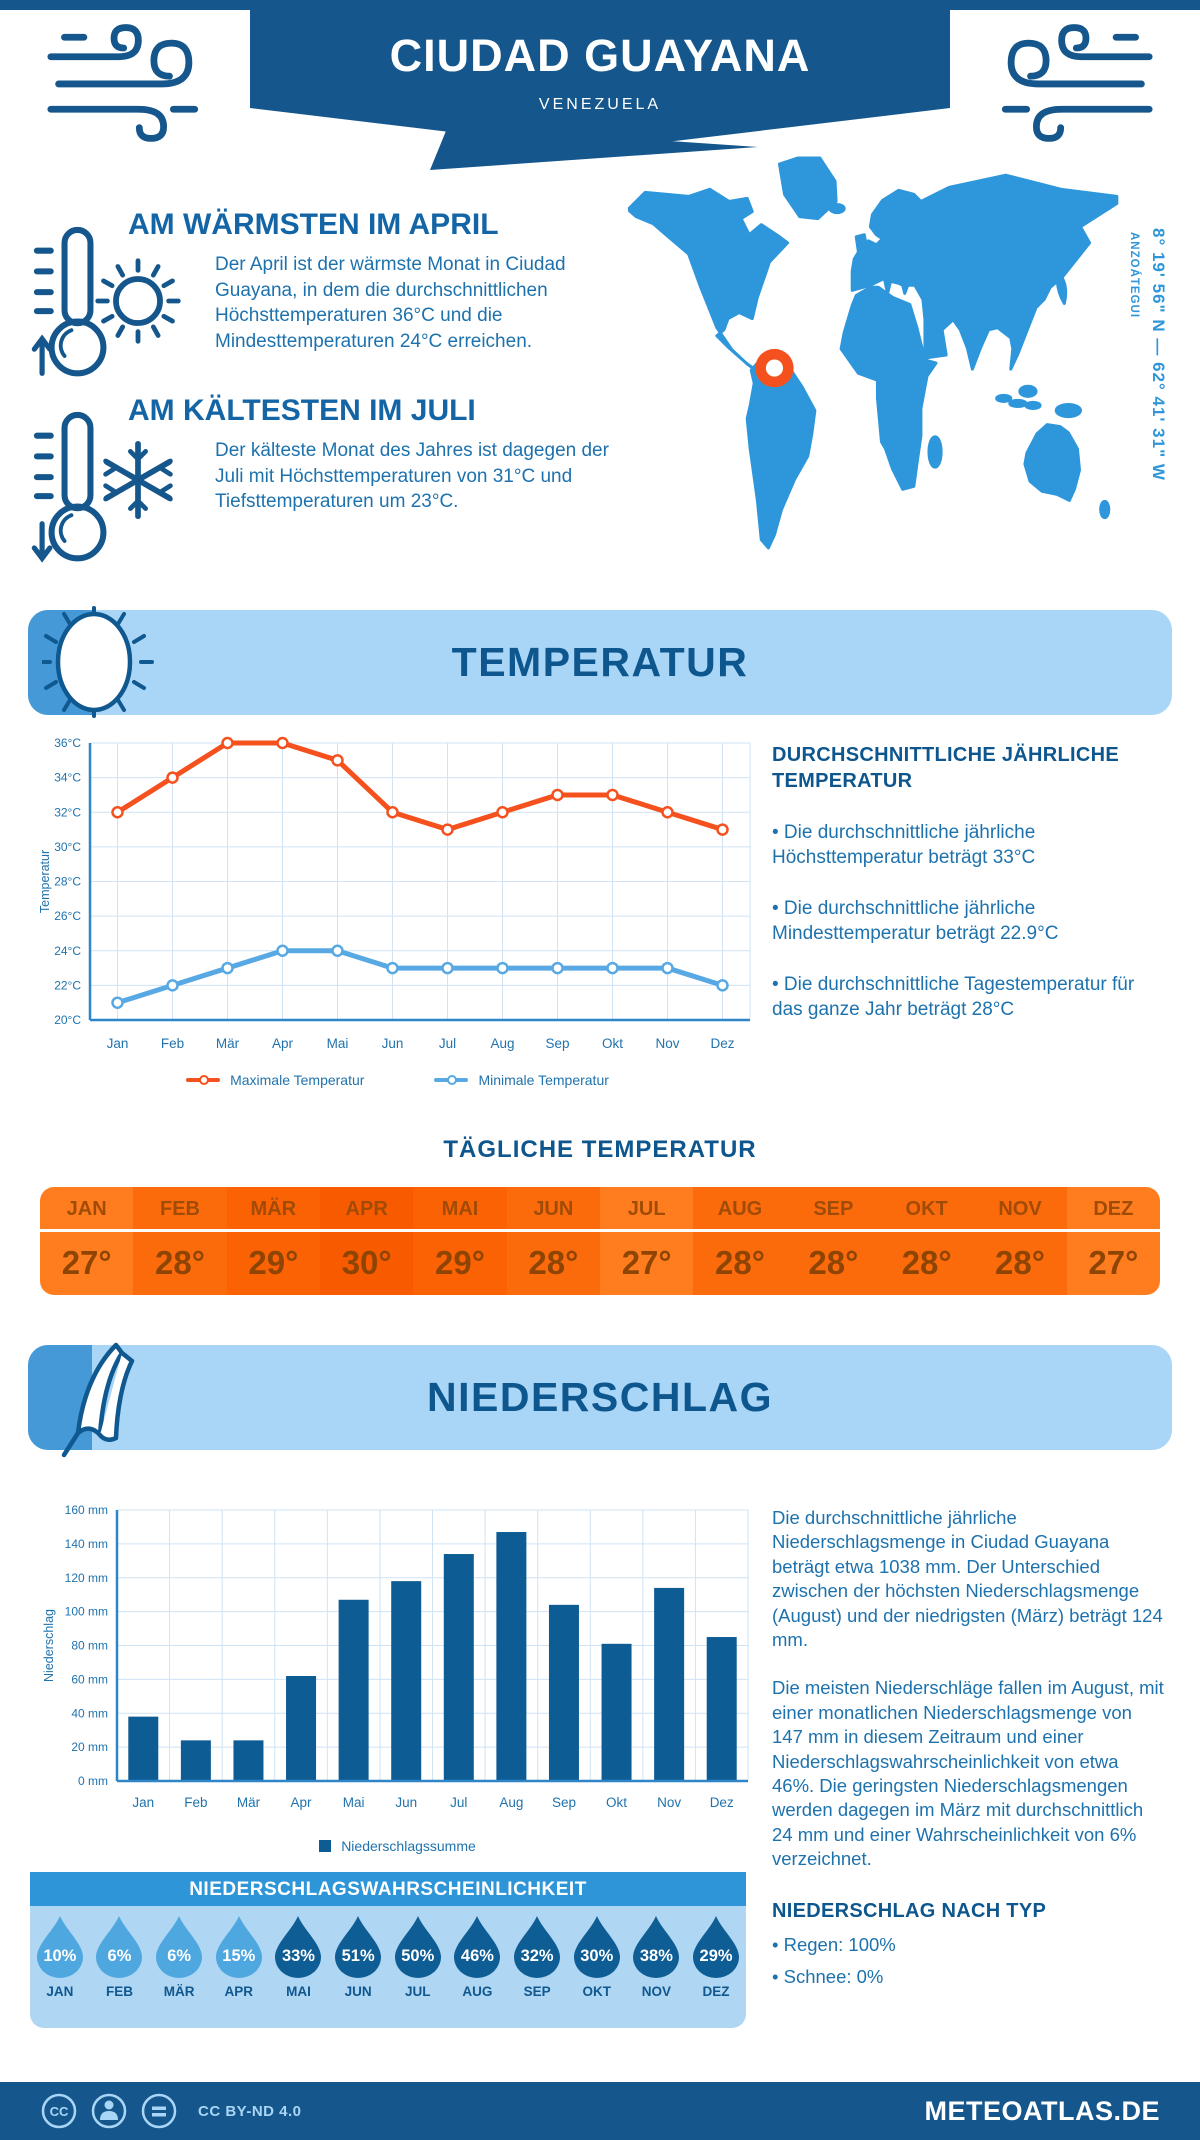 Image resolution: width=1200 pixels, height=2140 pixels. Describe the element at coordinates (597, 1946) in the screenshot. I see `droplet-icon: 30%` at that location.